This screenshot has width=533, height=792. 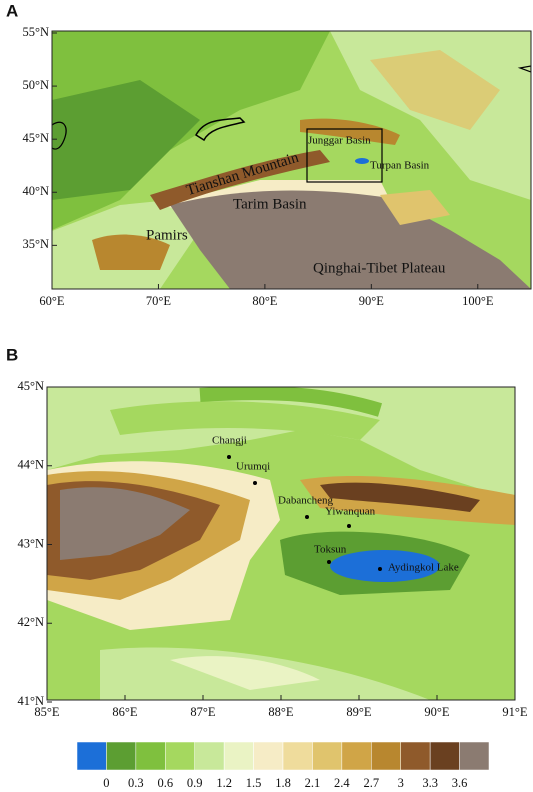 What do you see at coordinates (124, 712) in the screenshot?
I see `x-tick-label: 86°E` at bounding box center [124, 712].